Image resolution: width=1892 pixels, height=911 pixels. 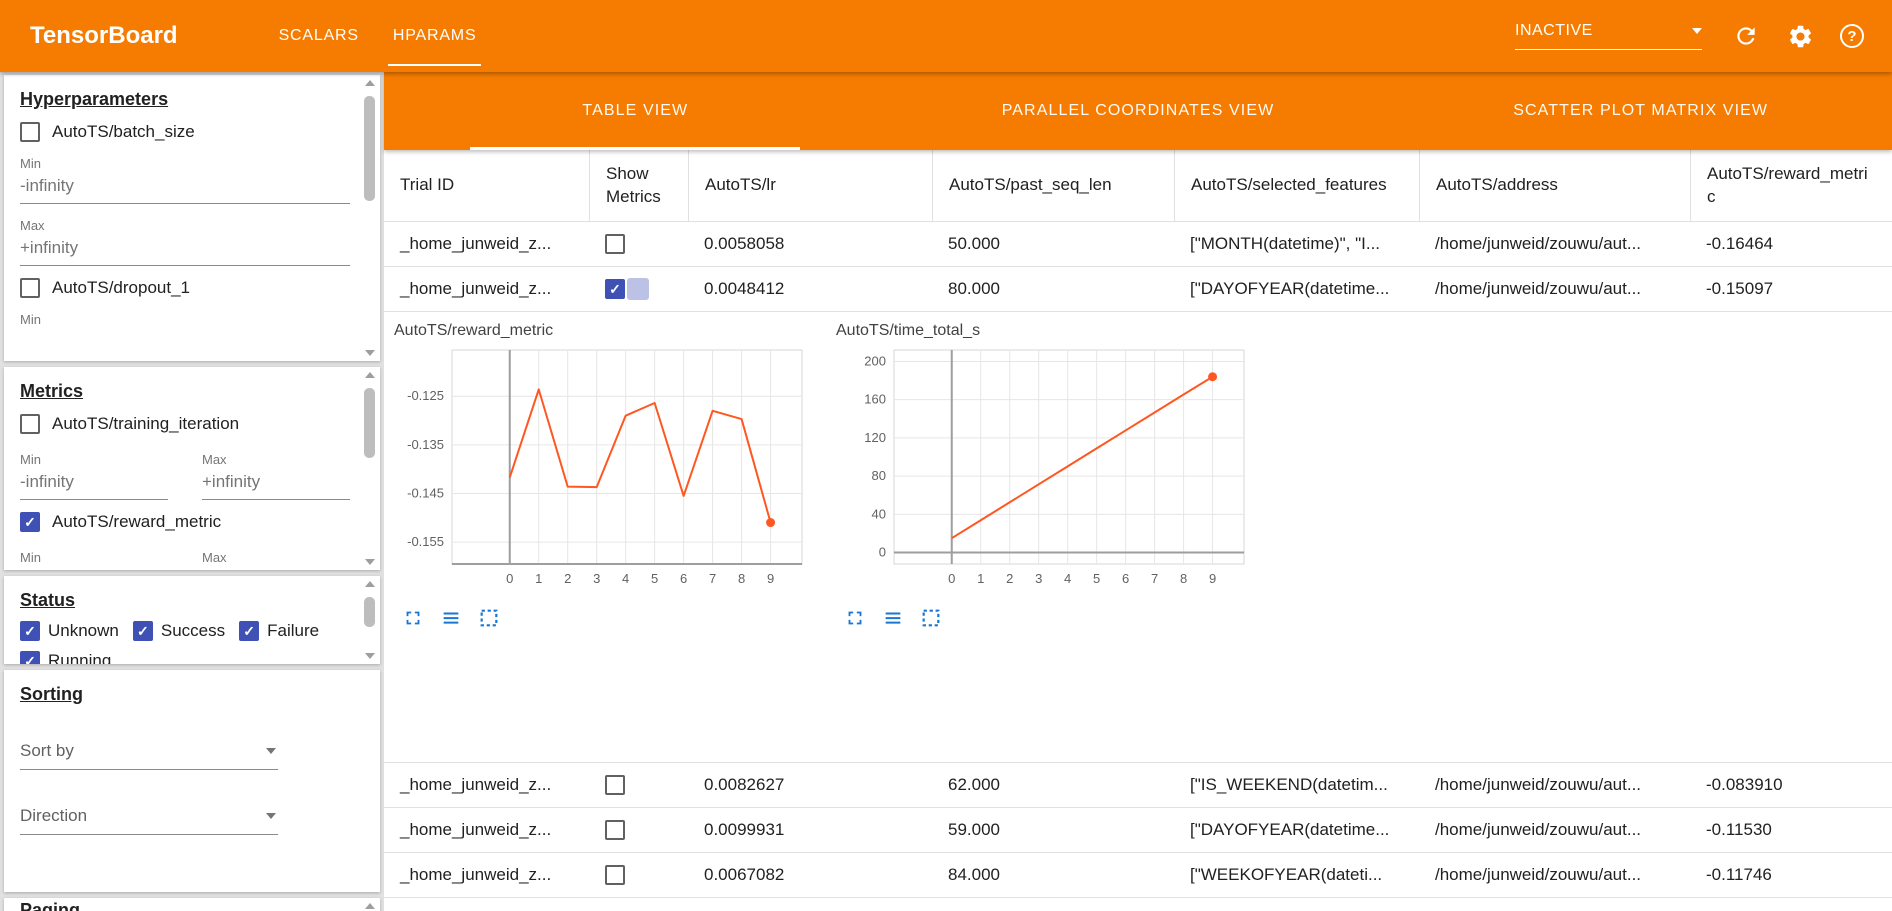 I want to click on past-seq-len-cell: 59.000, so click(x=974, y=829).